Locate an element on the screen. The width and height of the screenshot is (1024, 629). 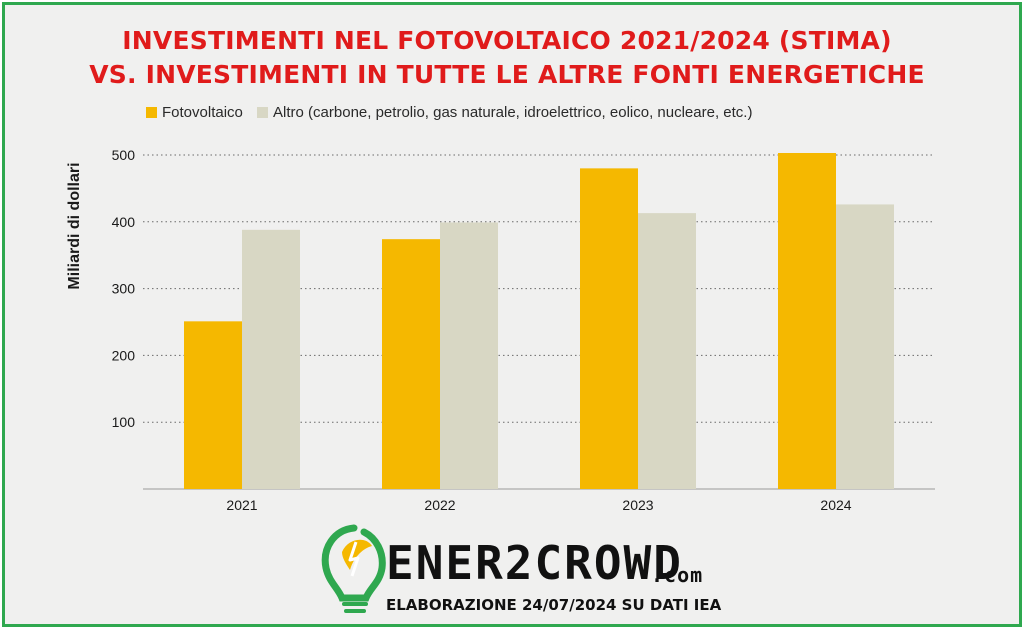
logo is located at coordinates (520, 570).